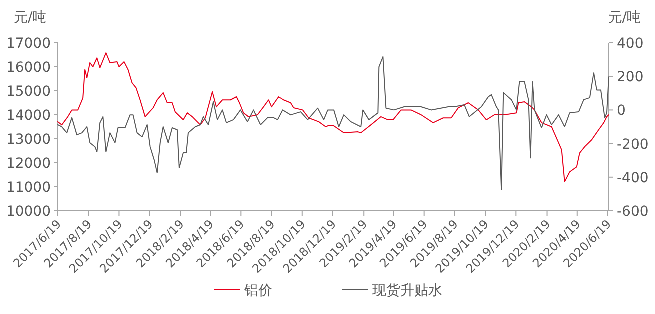 This screenshot has height=314, width=655. What do you see at coordinates (28, 116) in the screenshot?
I see `y-tick-label: 14000` at bounding box center [28, 116].